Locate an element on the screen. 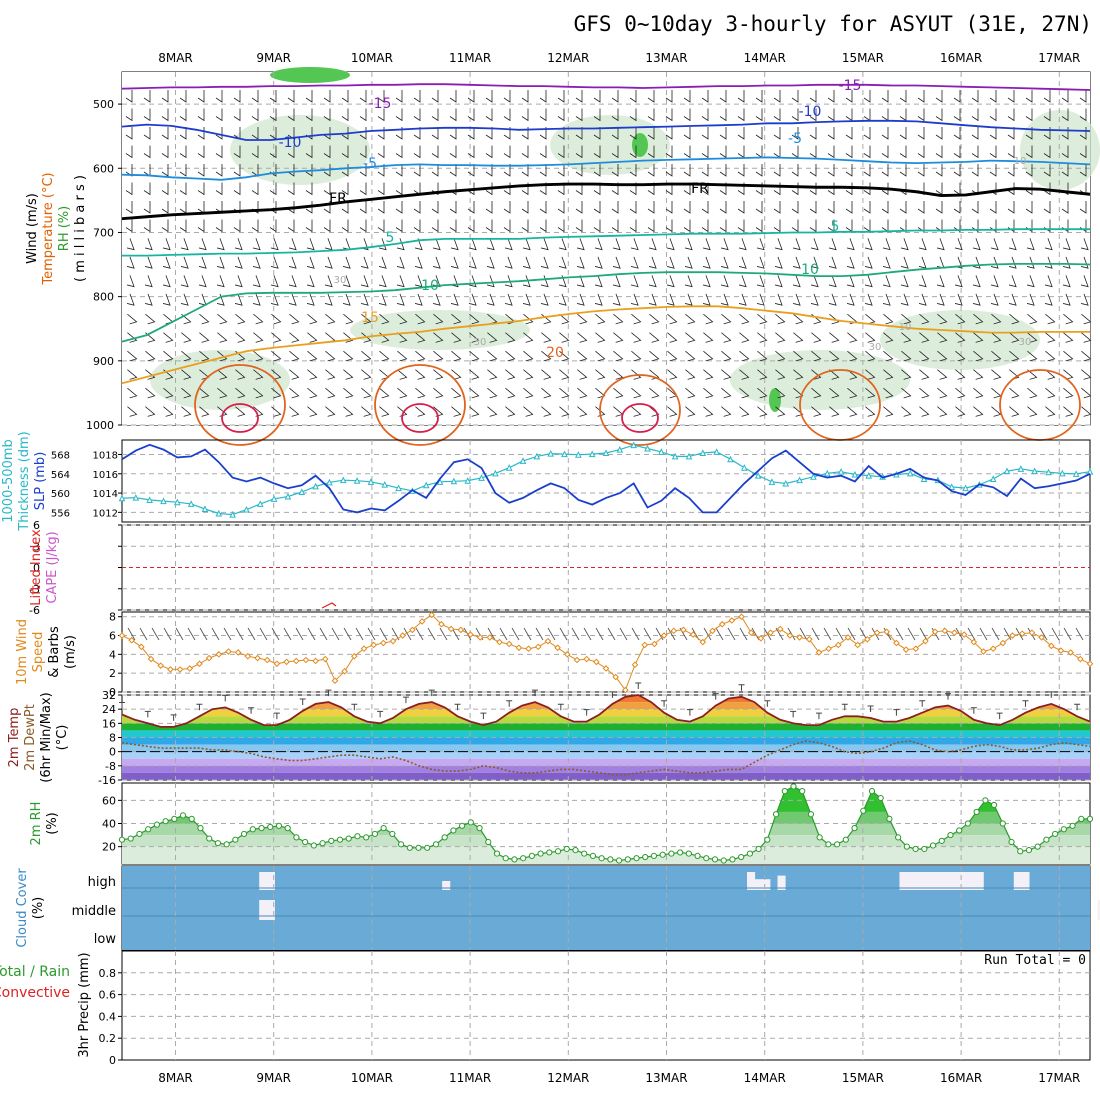  contour-label: 30 is located at coordinates (340, 280).